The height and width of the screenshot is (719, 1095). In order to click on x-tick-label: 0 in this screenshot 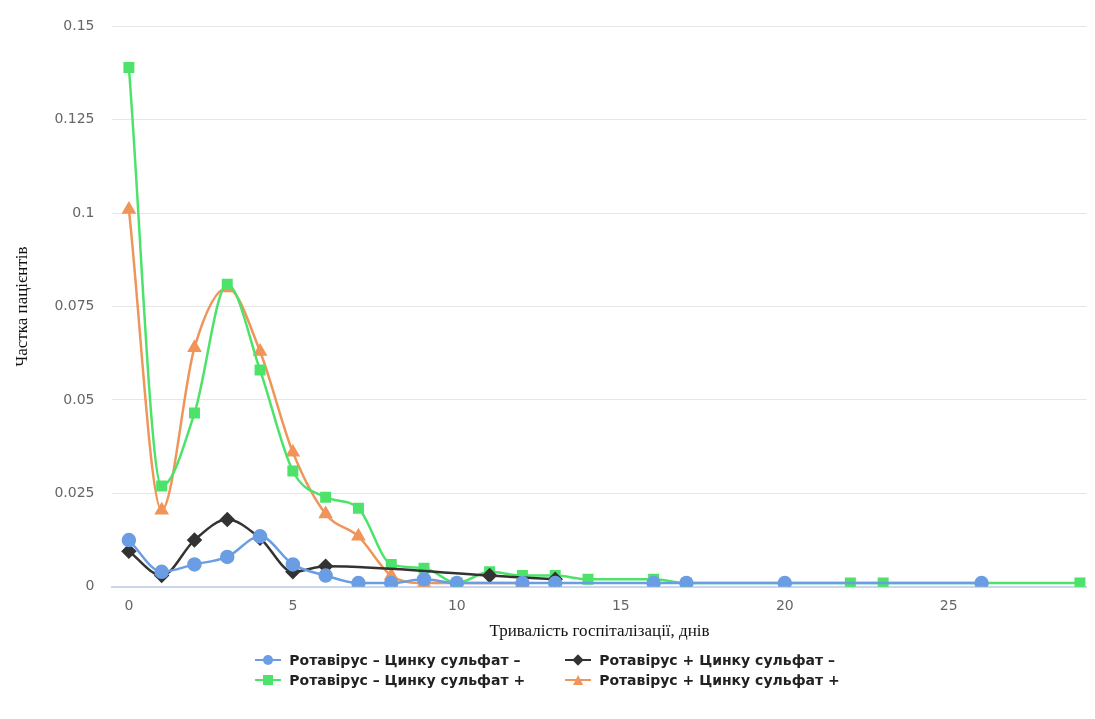, I will do `click(129, 604)`.